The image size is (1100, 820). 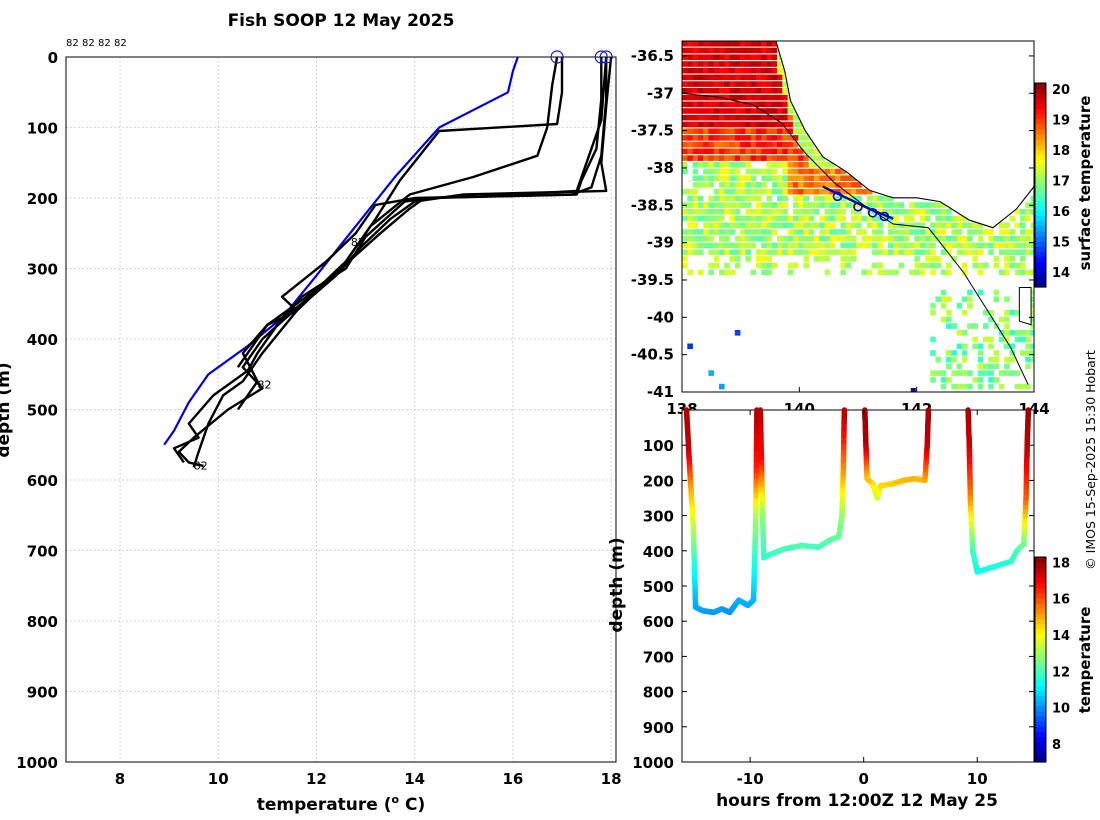 What do you see at coordinates (1040, 659) in the screenshot?
I see `temperature-colorbar-frame` at bounding box center [1040, 659].